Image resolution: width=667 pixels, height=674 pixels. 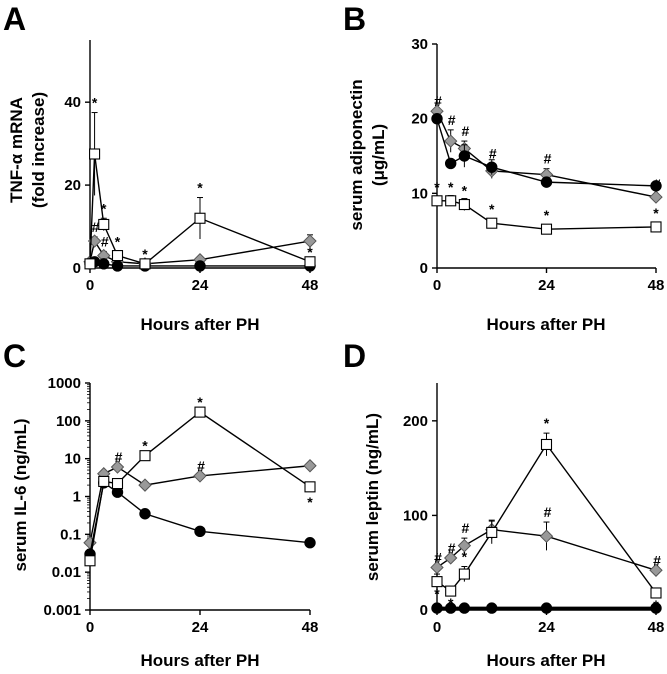 What do you see at coordinates (64, 383) in the screenshot?
I see `y-tick-label: 1000` at bounding box center [64, 383].